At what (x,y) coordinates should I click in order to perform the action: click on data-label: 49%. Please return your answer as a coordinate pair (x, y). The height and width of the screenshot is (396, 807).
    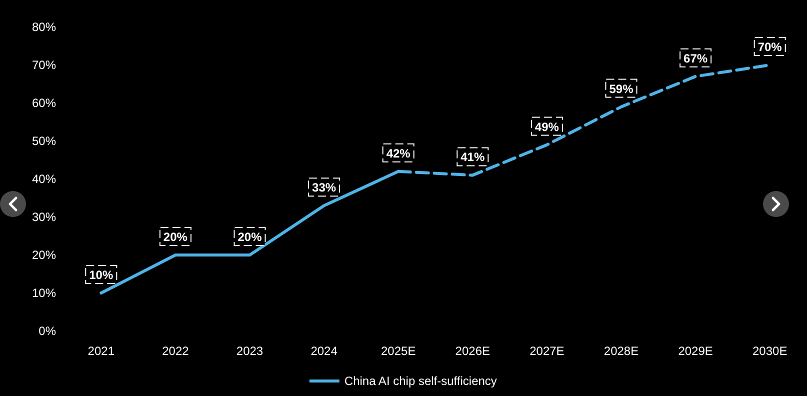
    Looking at the image, I should click on (547, 127).